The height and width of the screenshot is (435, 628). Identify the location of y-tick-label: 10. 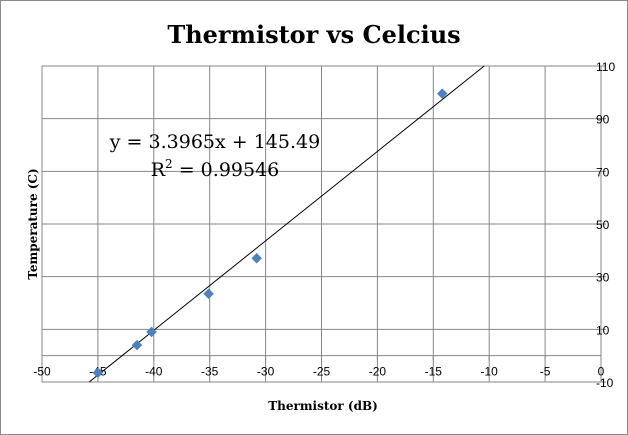
(603, 330).